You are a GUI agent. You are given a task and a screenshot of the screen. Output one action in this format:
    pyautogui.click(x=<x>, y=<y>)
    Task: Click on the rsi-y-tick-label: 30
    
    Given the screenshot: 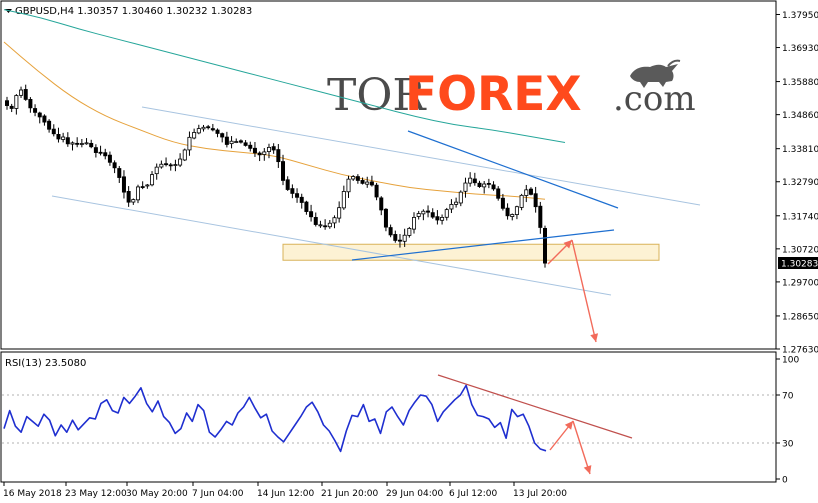 What is the action you would take?
    pyautogui.click(x=788, y=445)
    